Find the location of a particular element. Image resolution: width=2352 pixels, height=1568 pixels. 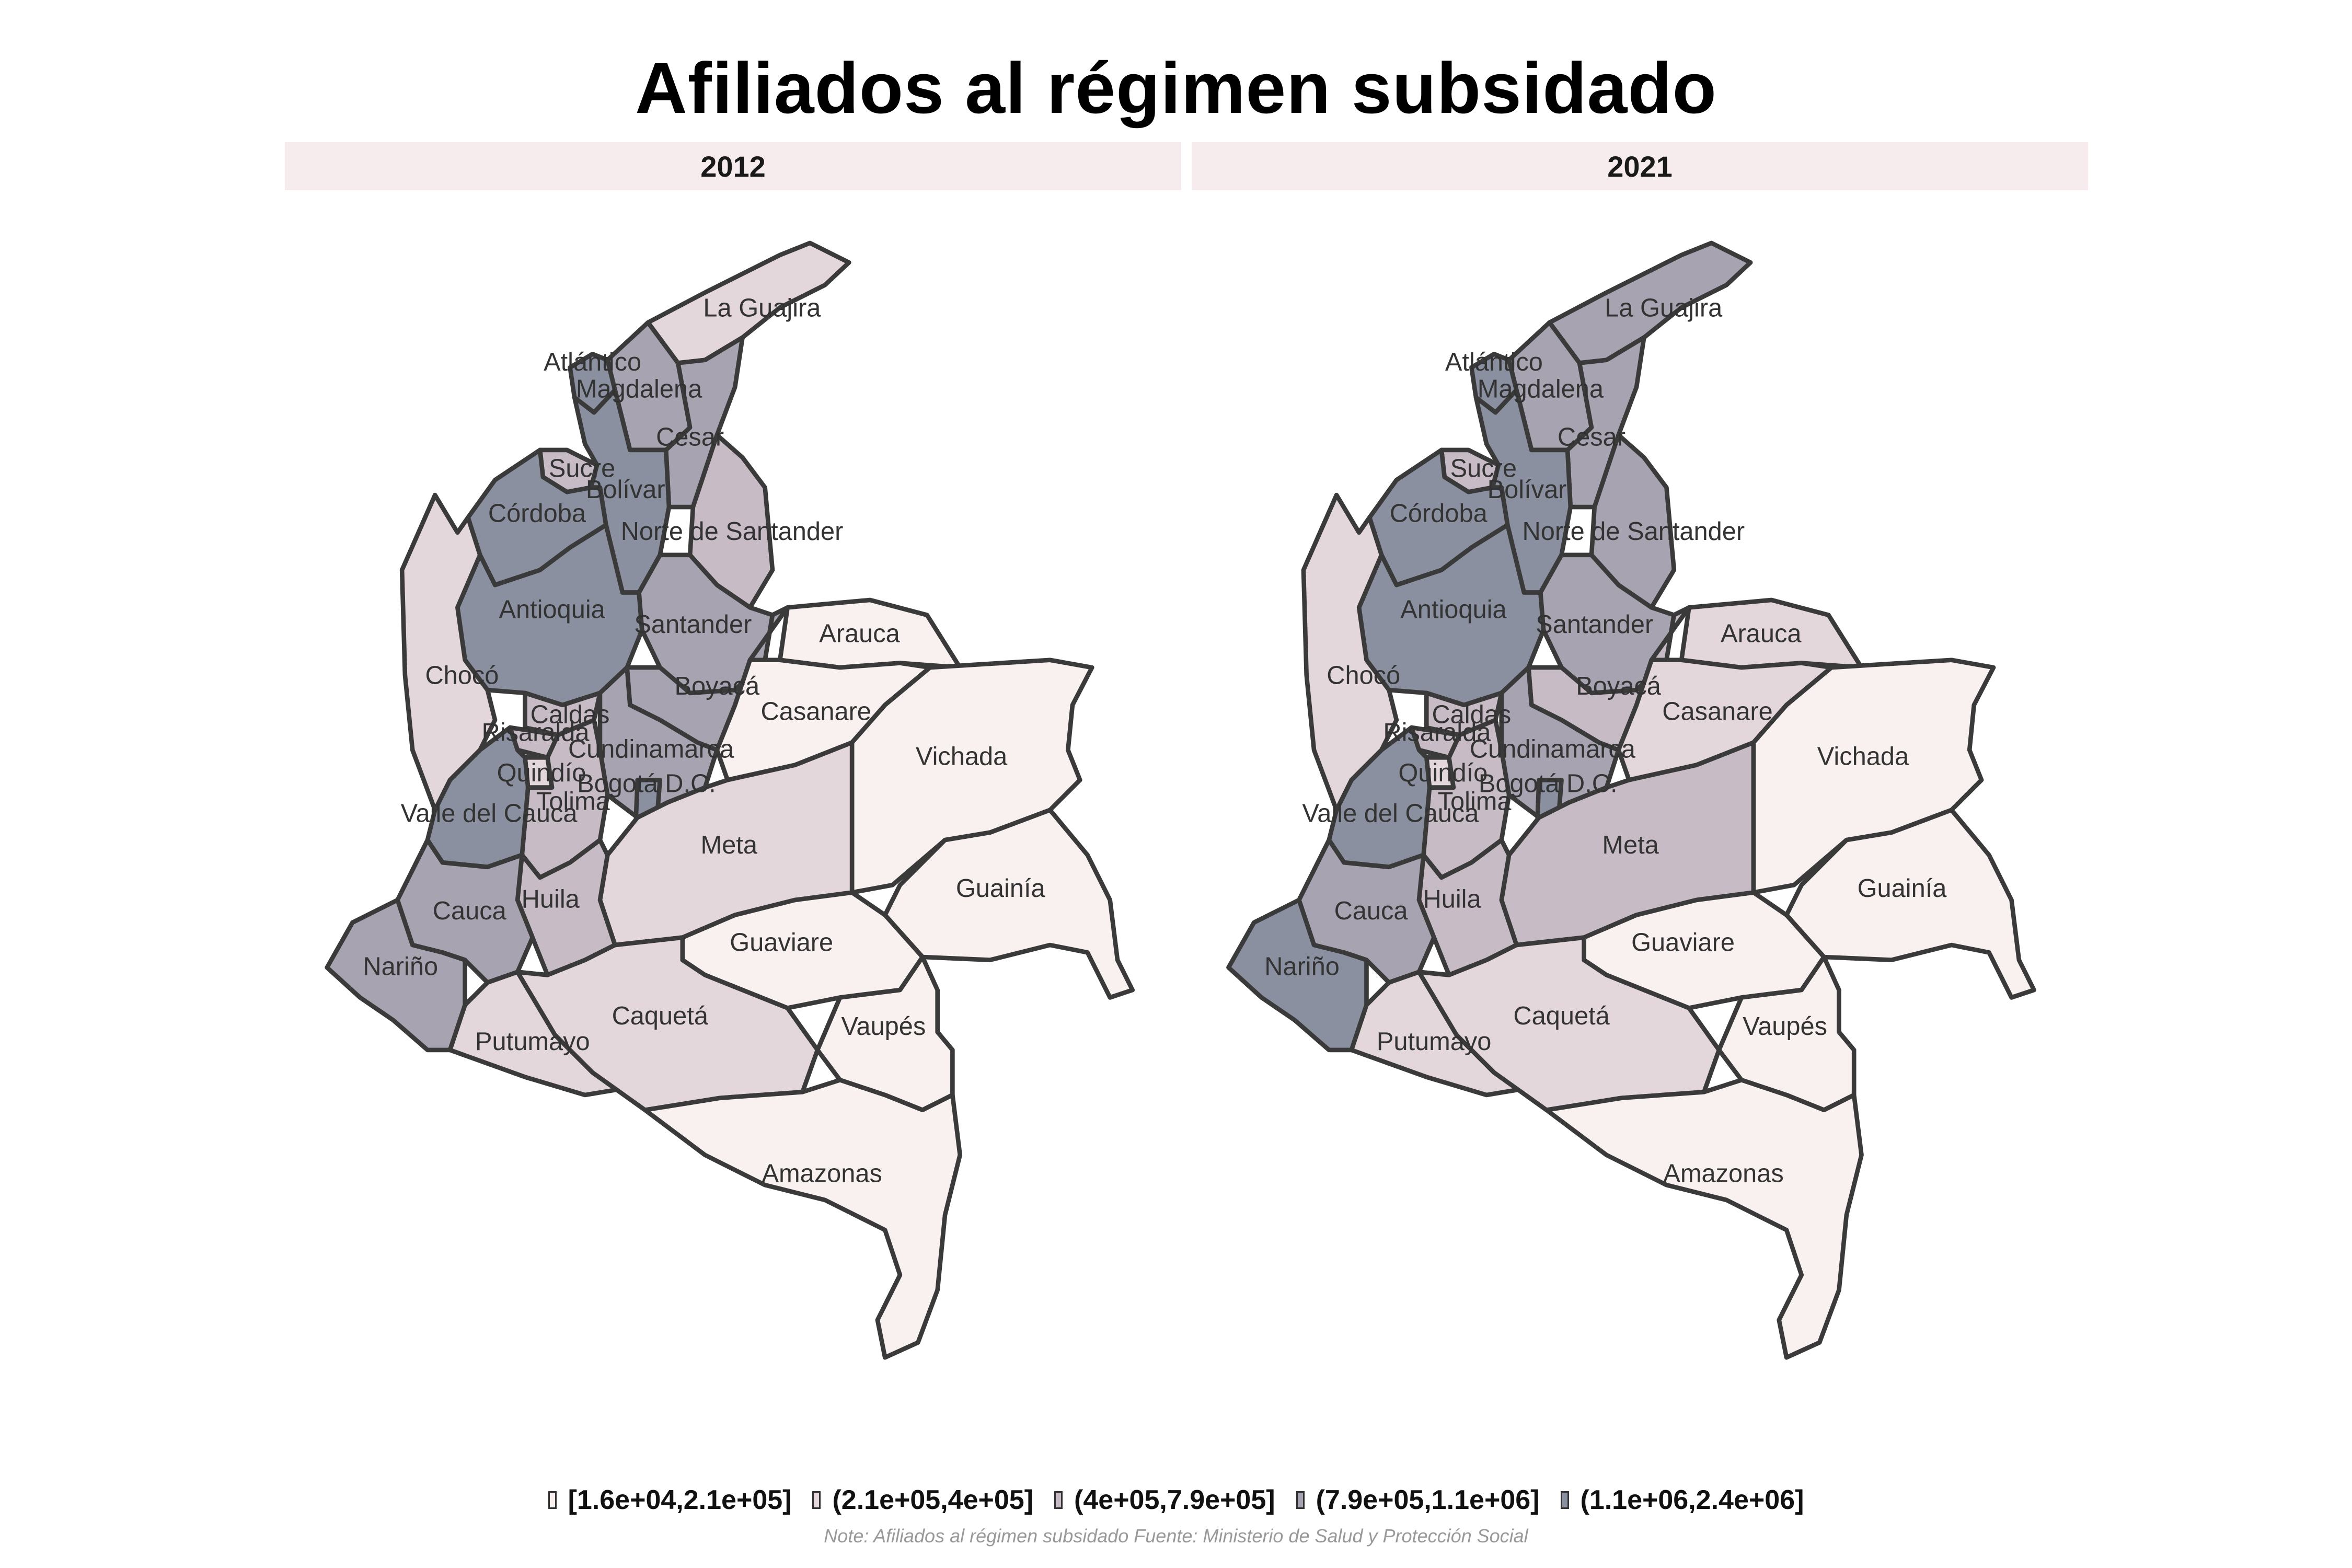

legend-label: (7.9e+05,1.1e+06] is located at coordinates (1428, 1500).